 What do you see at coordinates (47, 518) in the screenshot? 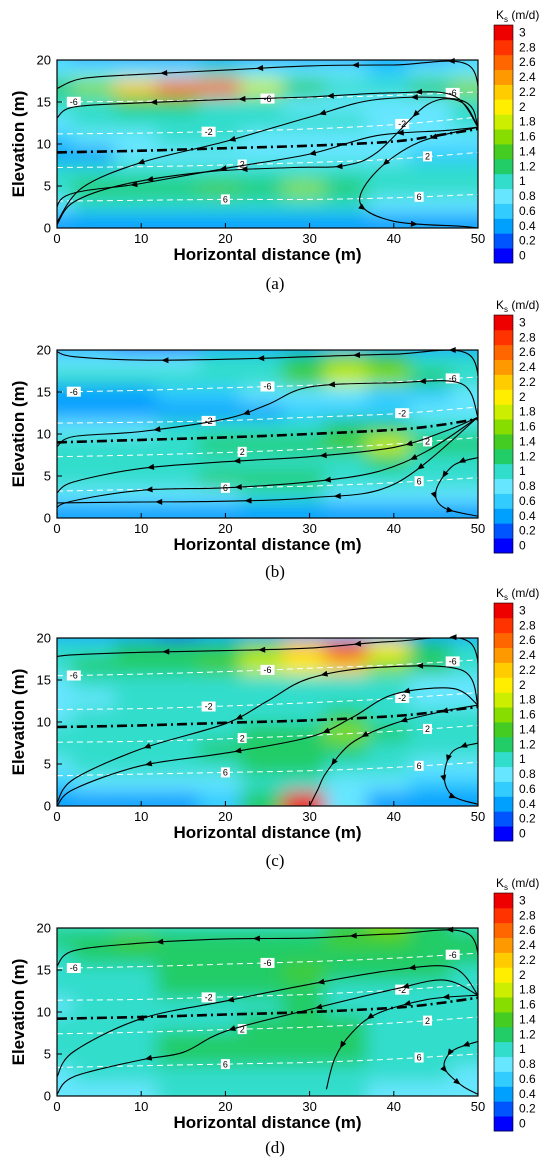
I see `y-tick-label: 0` at bounding box center [47, 518].